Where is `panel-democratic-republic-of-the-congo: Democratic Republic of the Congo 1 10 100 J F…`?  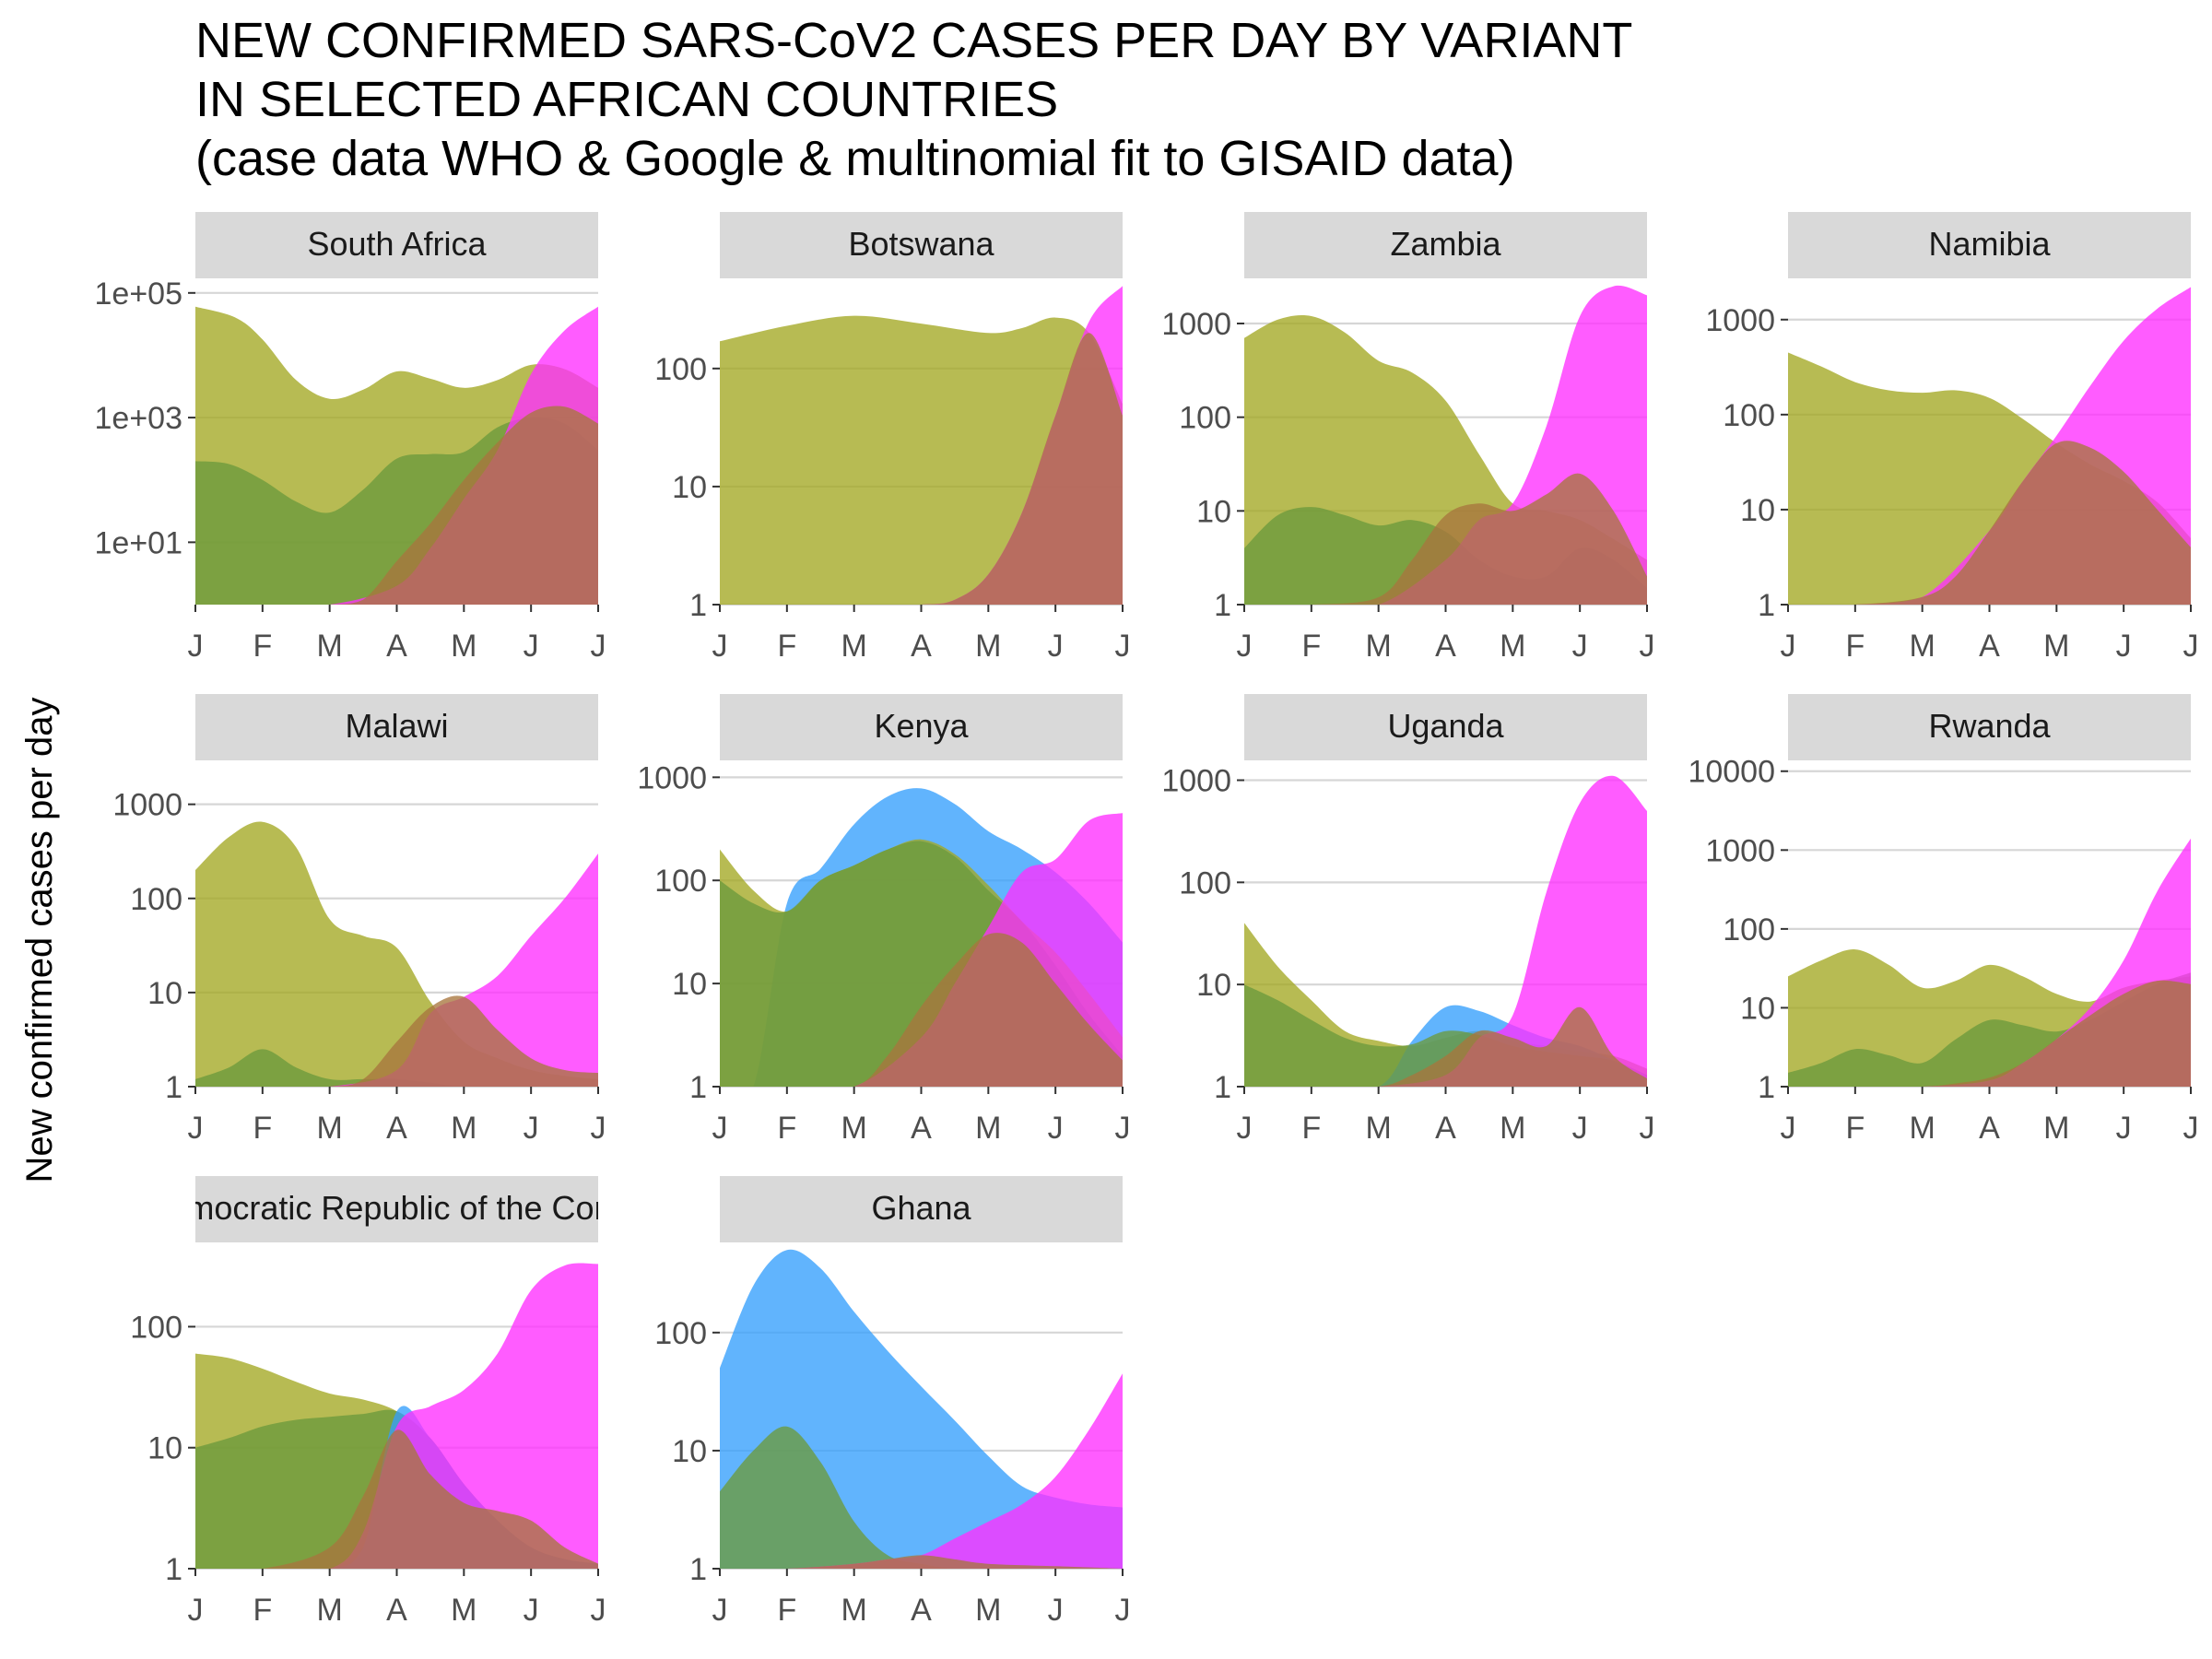
panel-democratic-republic-of-the-congo: Democratic Republic of the Congo 1 10 100 J F… is located at coordinates (389, 1402).